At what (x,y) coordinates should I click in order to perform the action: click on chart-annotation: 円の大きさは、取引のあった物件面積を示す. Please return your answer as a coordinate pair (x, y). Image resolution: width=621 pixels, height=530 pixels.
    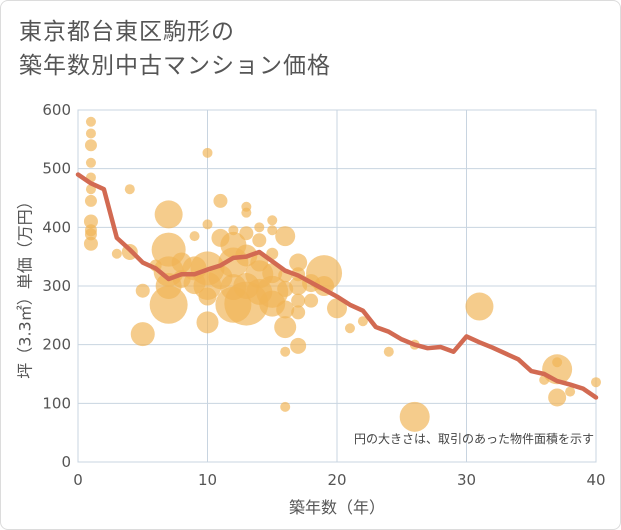
    Looking at the image, I should click on (474, 438).